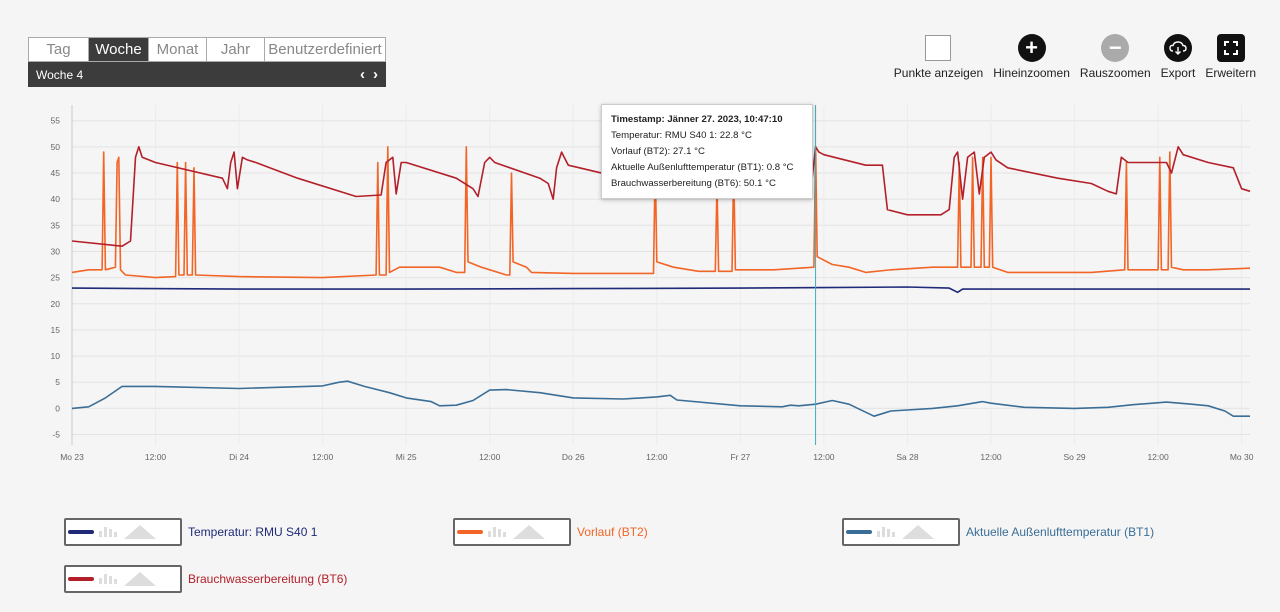 Image resolution: width=1280 pixels, height=612 pixels. What do you see at coordinates (56, 278) in the screenshot?
I see `y-tick-label: 25` at bounding box center [56, 278].